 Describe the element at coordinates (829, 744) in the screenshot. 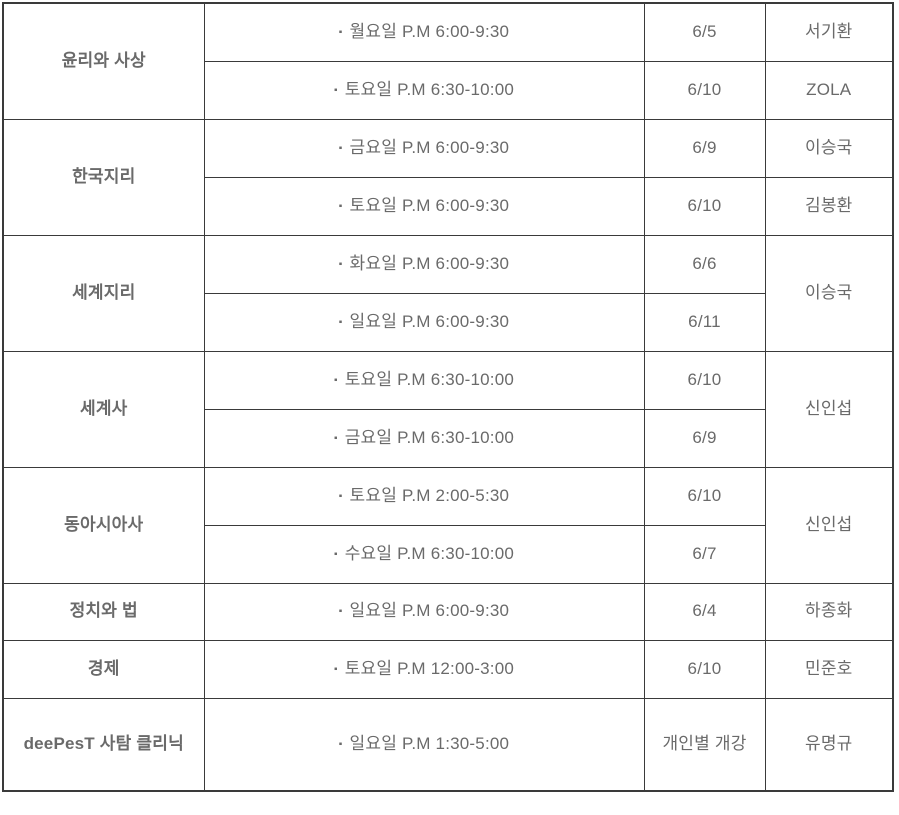

I see `teacher-cell: 유명규` at that location.